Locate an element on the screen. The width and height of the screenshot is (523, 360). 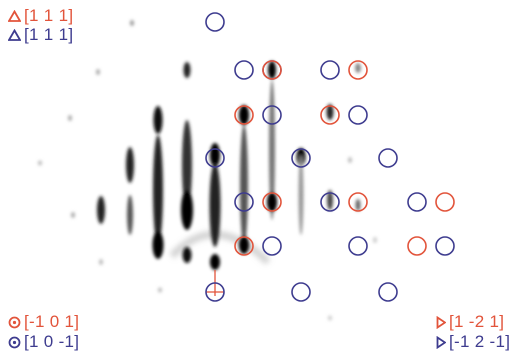
legend-label: [-1 0 1] is located at coordinates (52, 321).